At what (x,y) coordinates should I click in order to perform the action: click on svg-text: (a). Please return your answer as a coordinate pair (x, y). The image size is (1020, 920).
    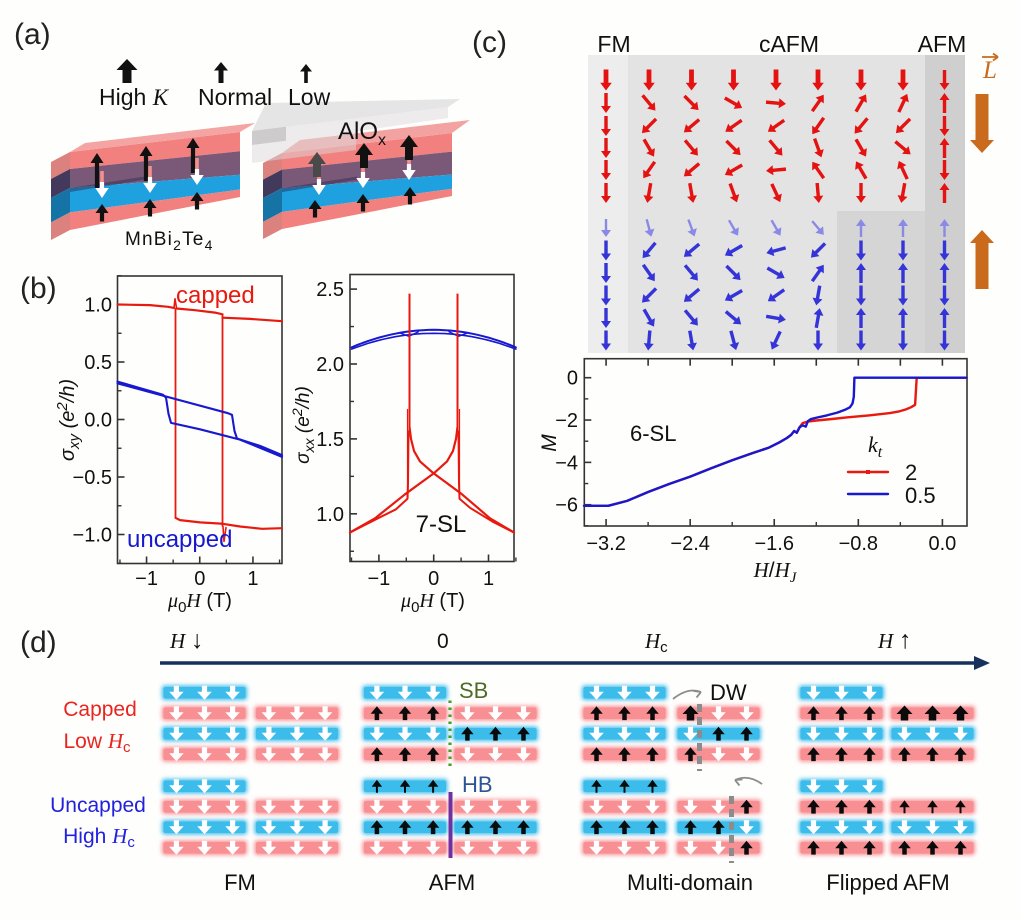
    Looking at the image, I should click on (32, 34).